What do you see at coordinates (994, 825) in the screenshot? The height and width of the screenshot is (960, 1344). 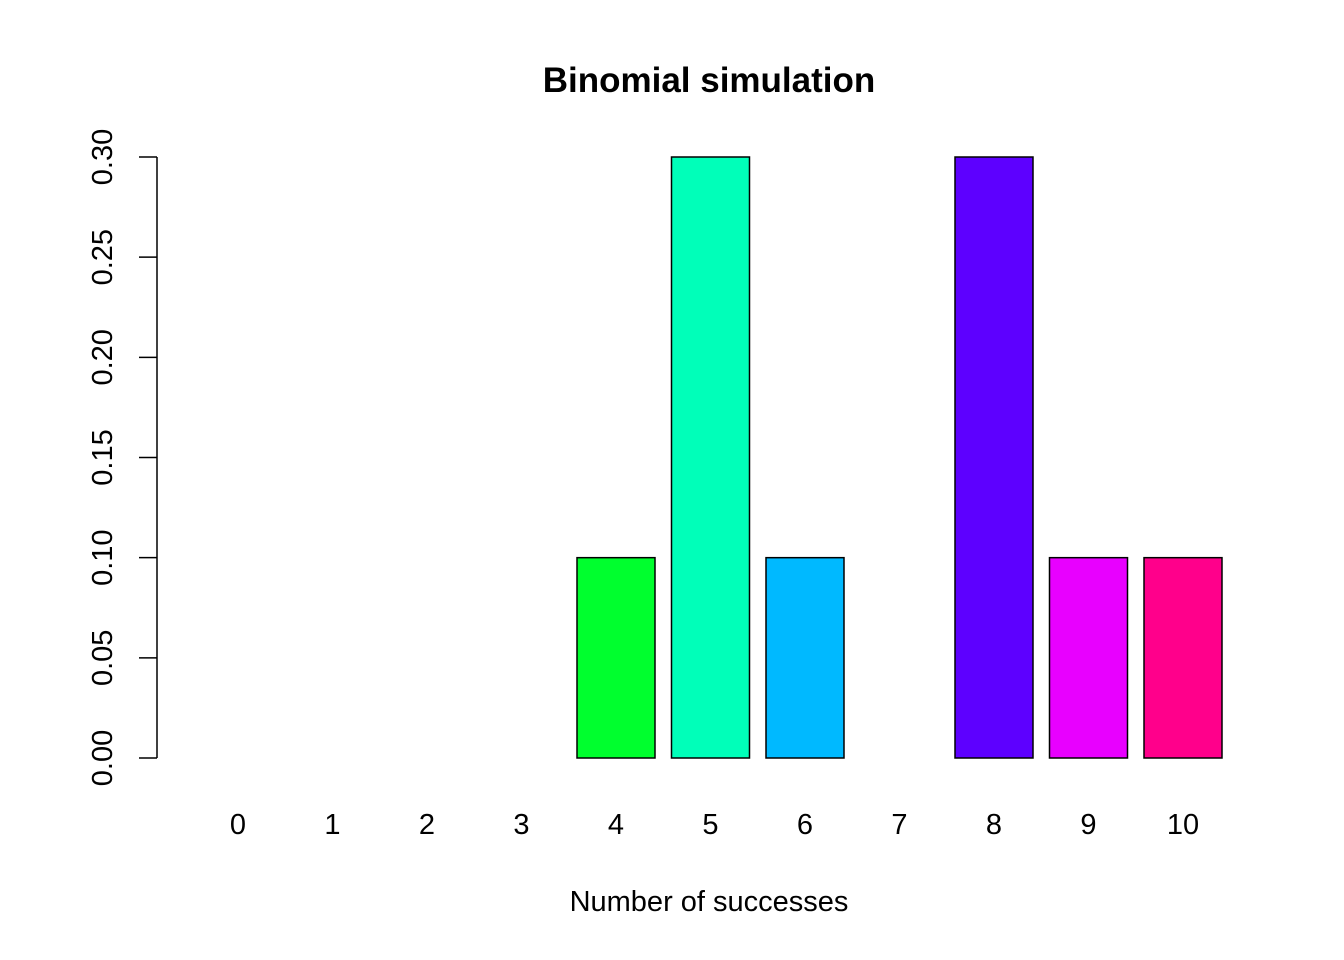 I see `x-tick-label: 8` at bounding box center [994, 825].